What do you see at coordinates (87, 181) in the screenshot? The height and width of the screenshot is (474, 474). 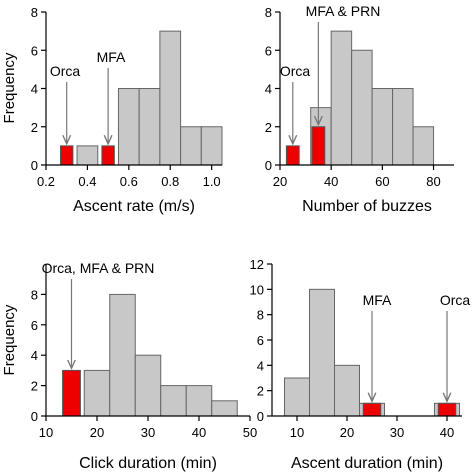 I see `x-tick-label: 0.4` at bounding box center [87, 181].